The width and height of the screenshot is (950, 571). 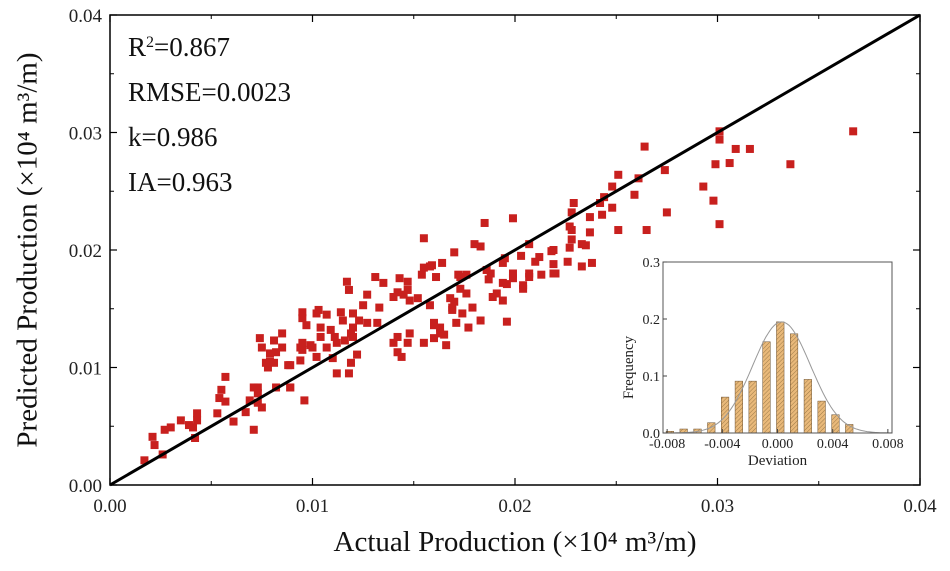 What do you see at coordinates (86, 16) in the screenshot?
I see `y-tick-label: 0.04` at bounding box center [86, 16].